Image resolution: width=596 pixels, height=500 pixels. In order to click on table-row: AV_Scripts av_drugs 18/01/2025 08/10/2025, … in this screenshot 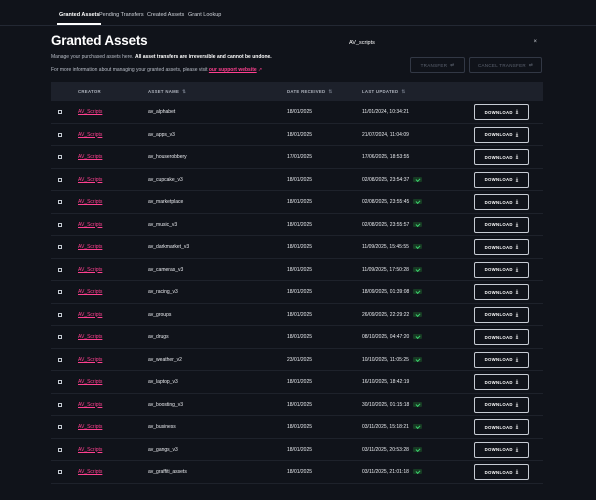, I will do `click(297, 337)`.